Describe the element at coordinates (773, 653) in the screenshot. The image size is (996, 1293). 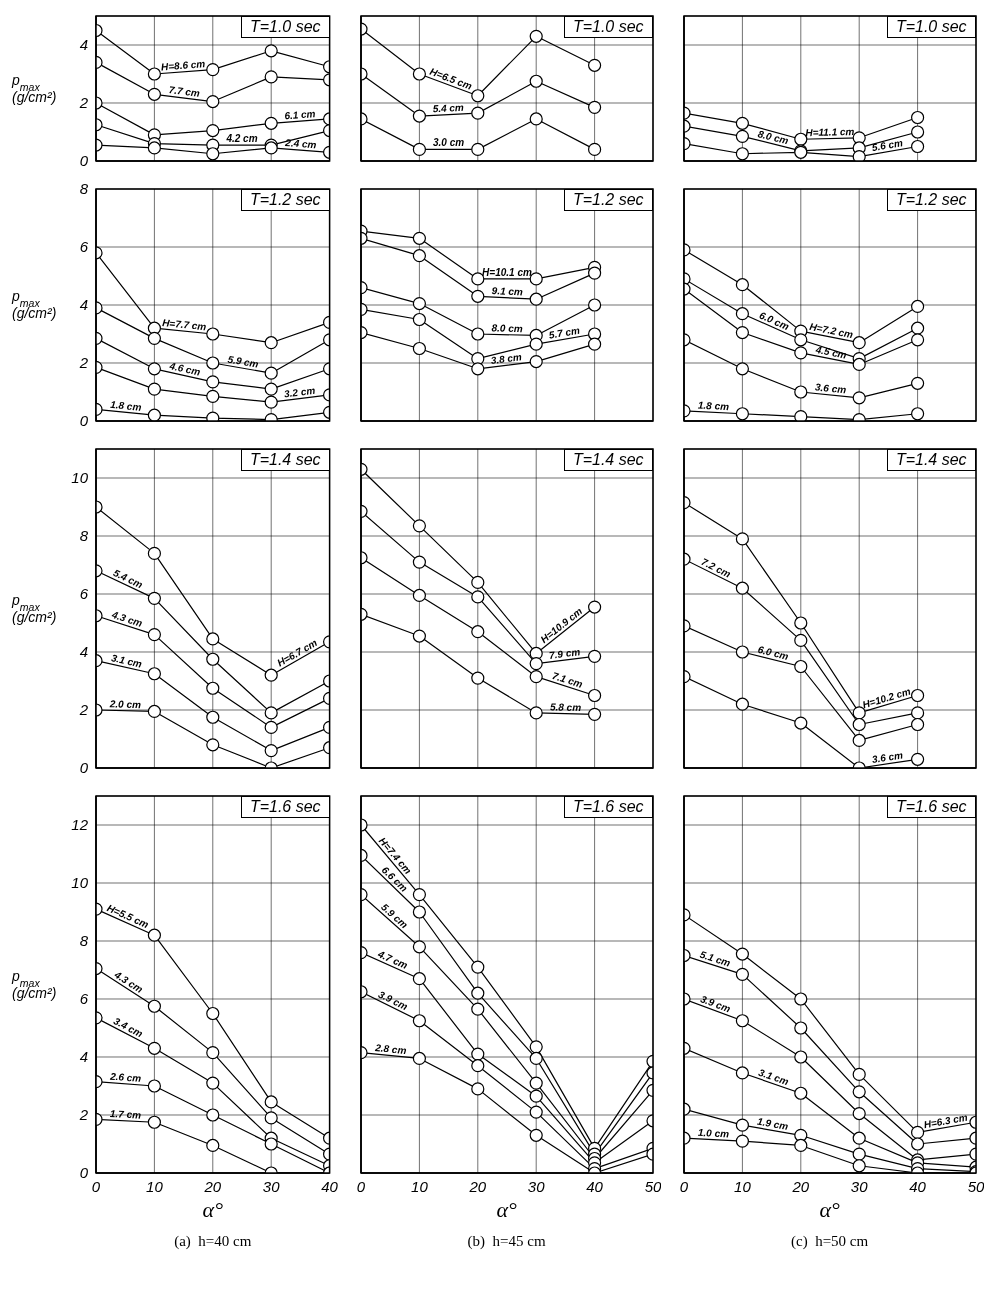
I see `text: 6.0 cm` at that location.